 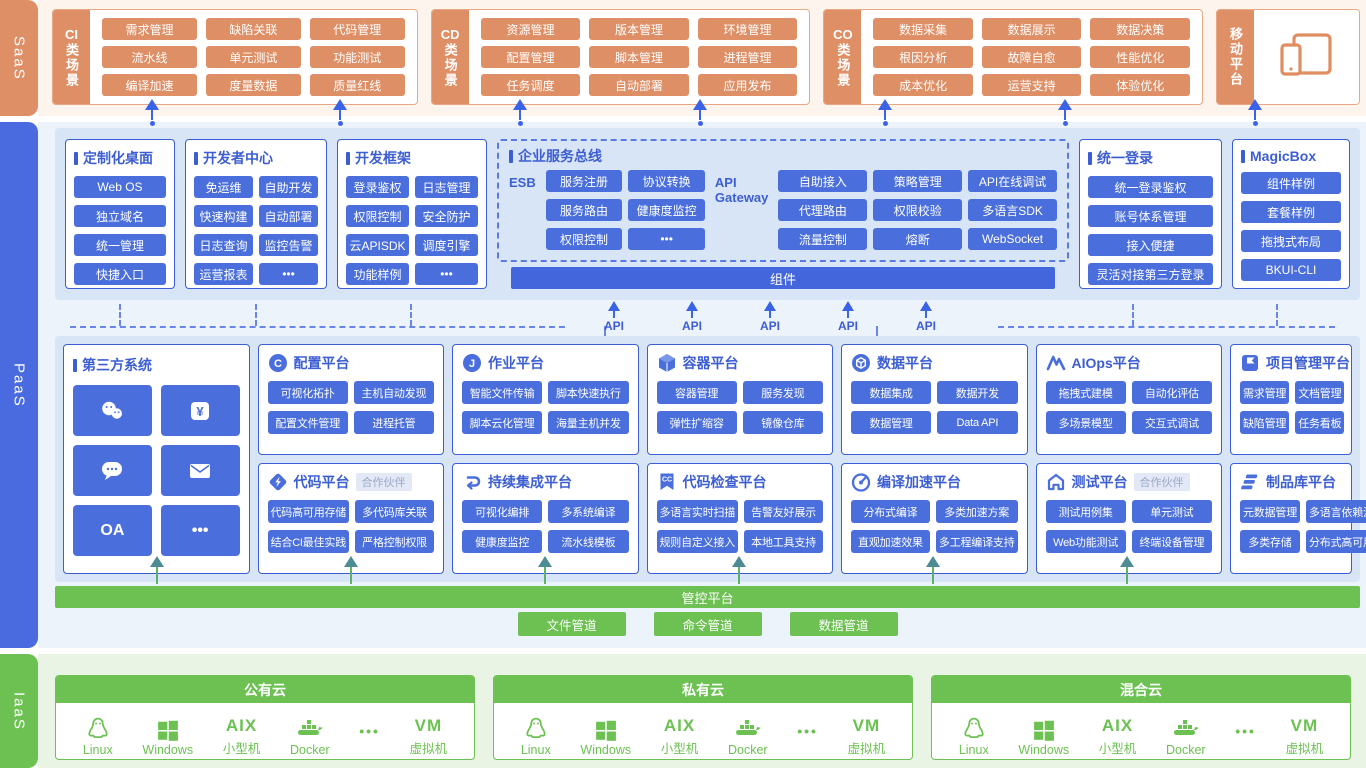 I want to click on box-title: 第三方系统, so click(x=117, y=365).